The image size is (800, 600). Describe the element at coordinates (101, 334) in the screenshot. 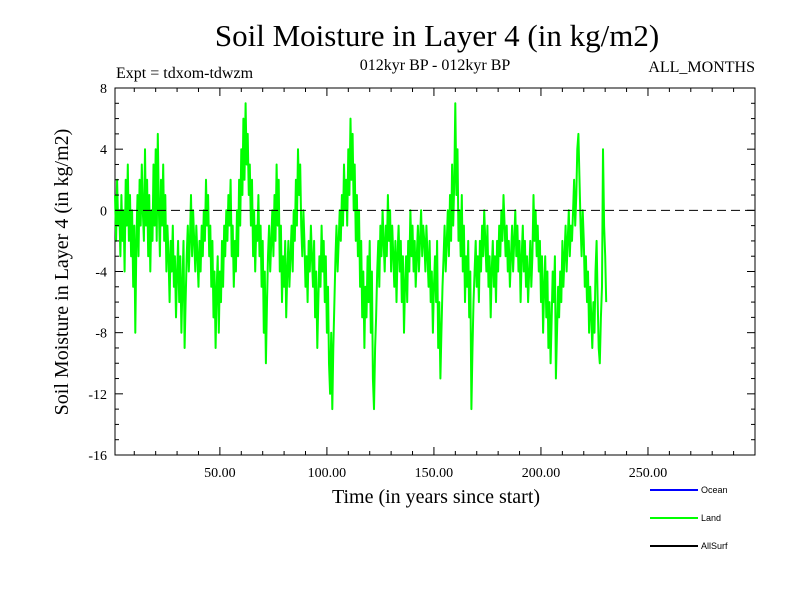

I see `y-tick-label: -8` at that location.